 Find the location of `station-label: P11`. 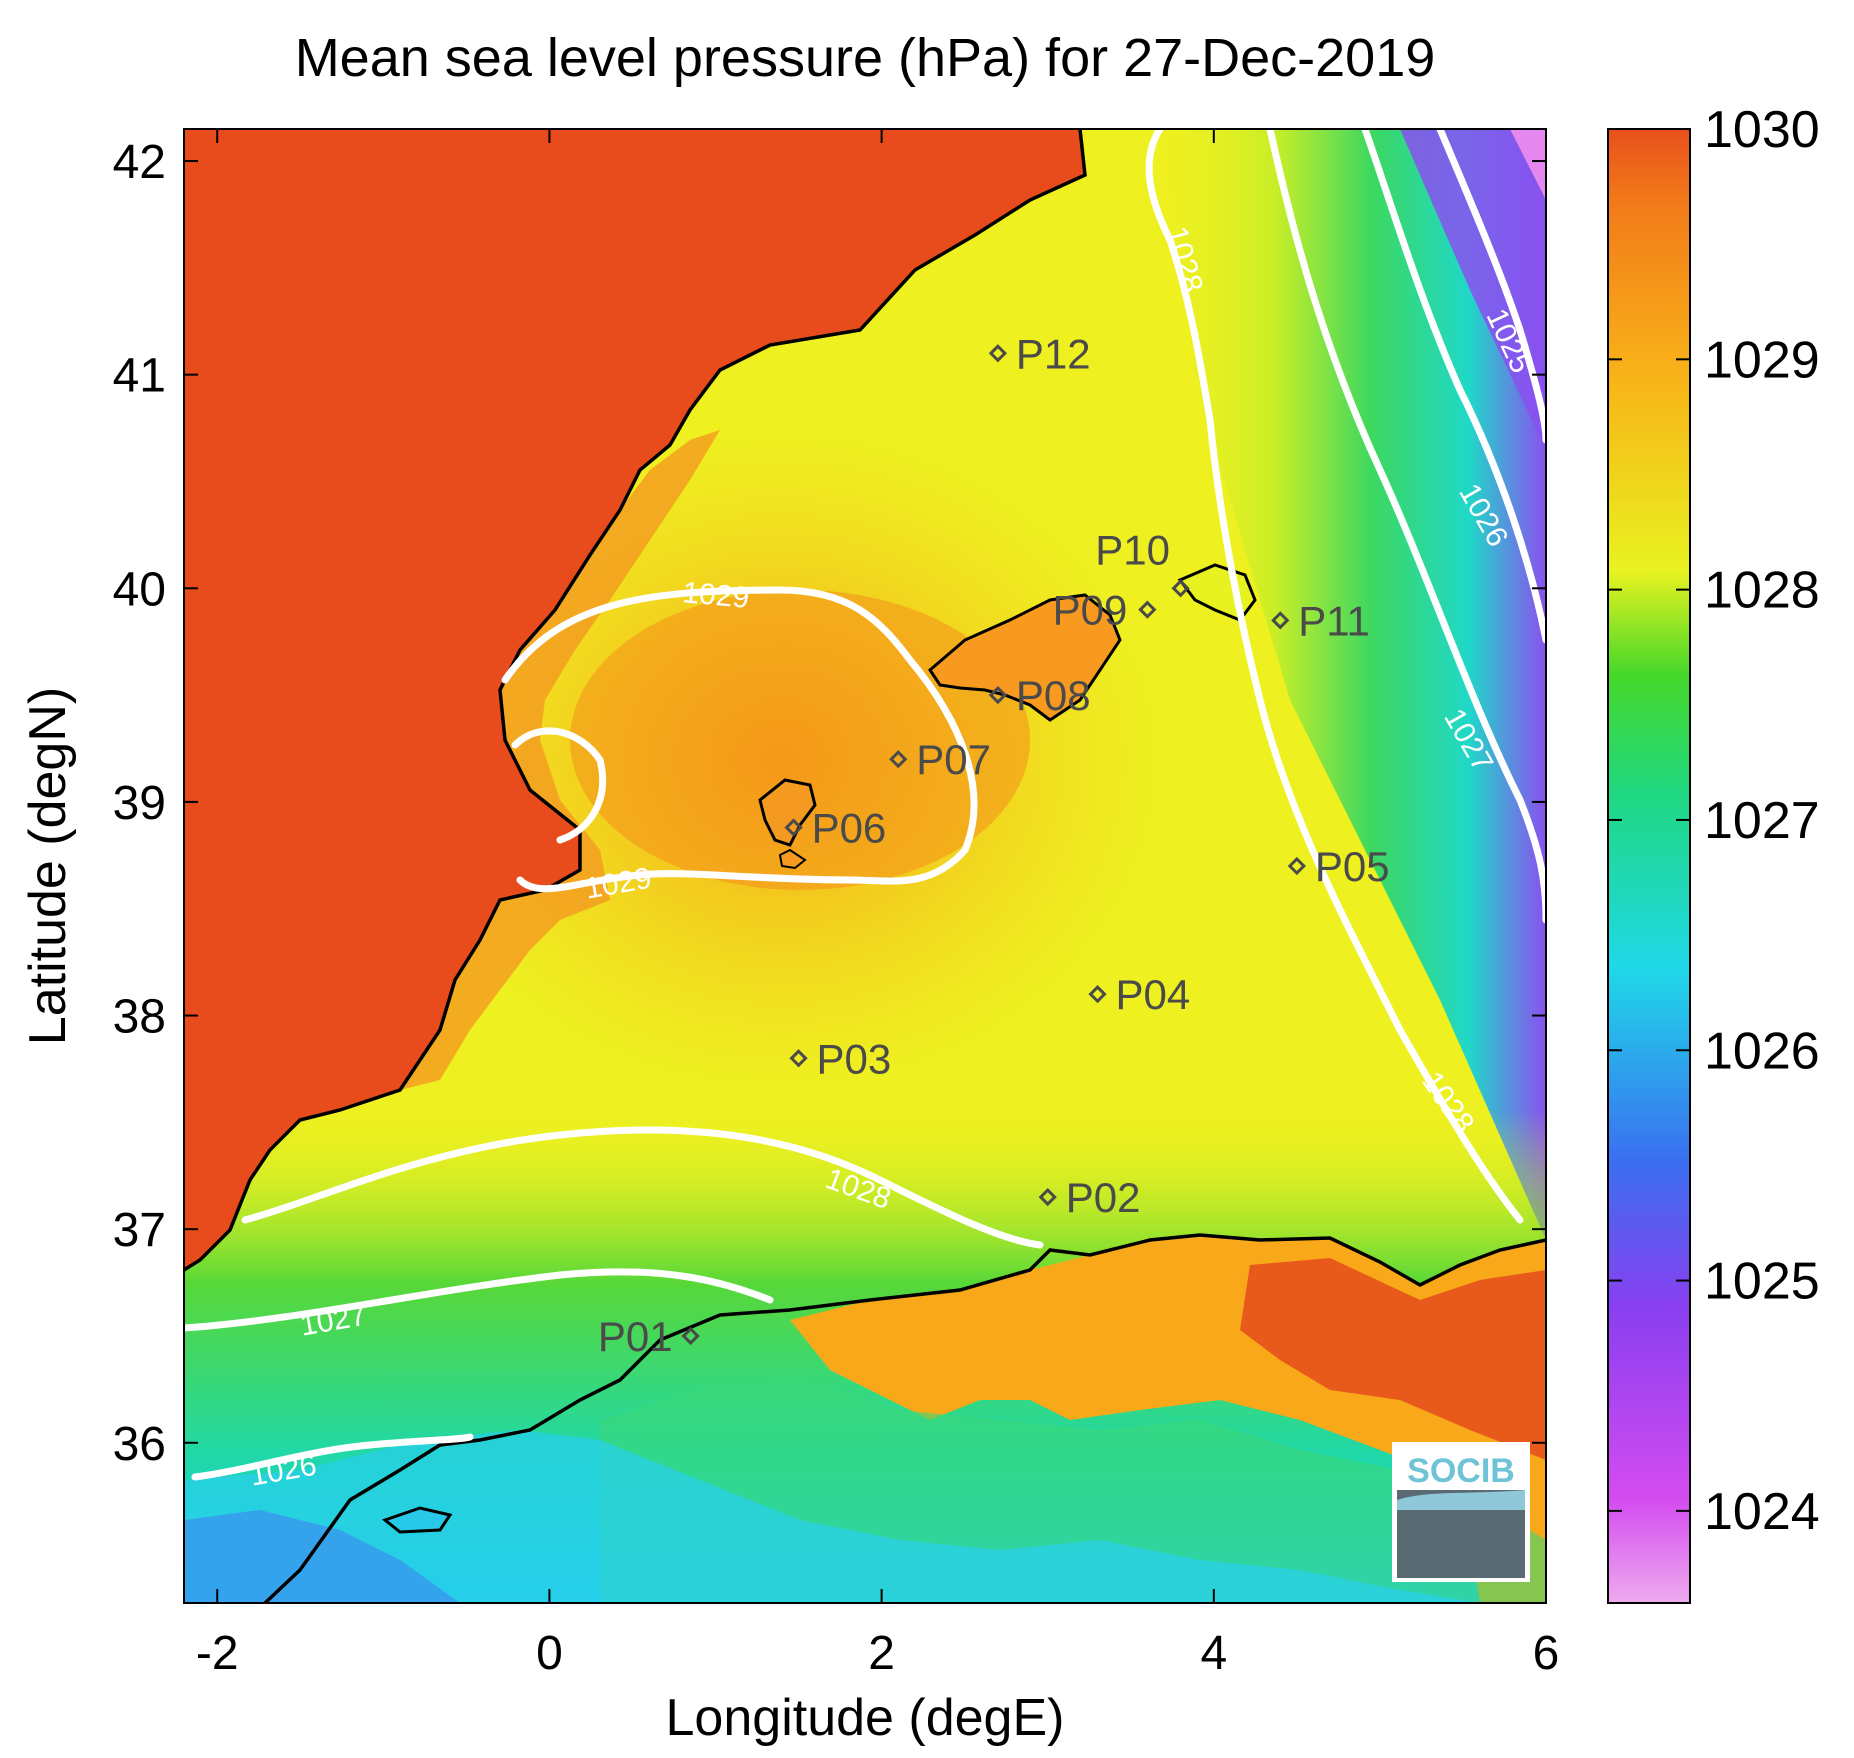

station-label: P11 is located at coordinates (1334, 620).